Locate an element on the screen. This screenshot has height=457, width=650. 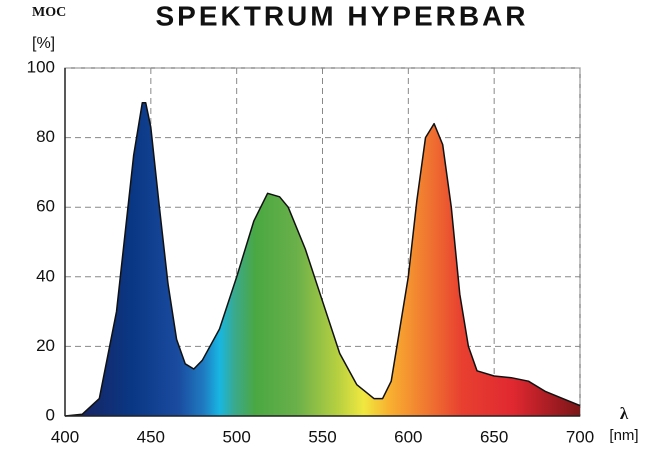
y-tick-label: 60 is located at coordinates (45, 206).